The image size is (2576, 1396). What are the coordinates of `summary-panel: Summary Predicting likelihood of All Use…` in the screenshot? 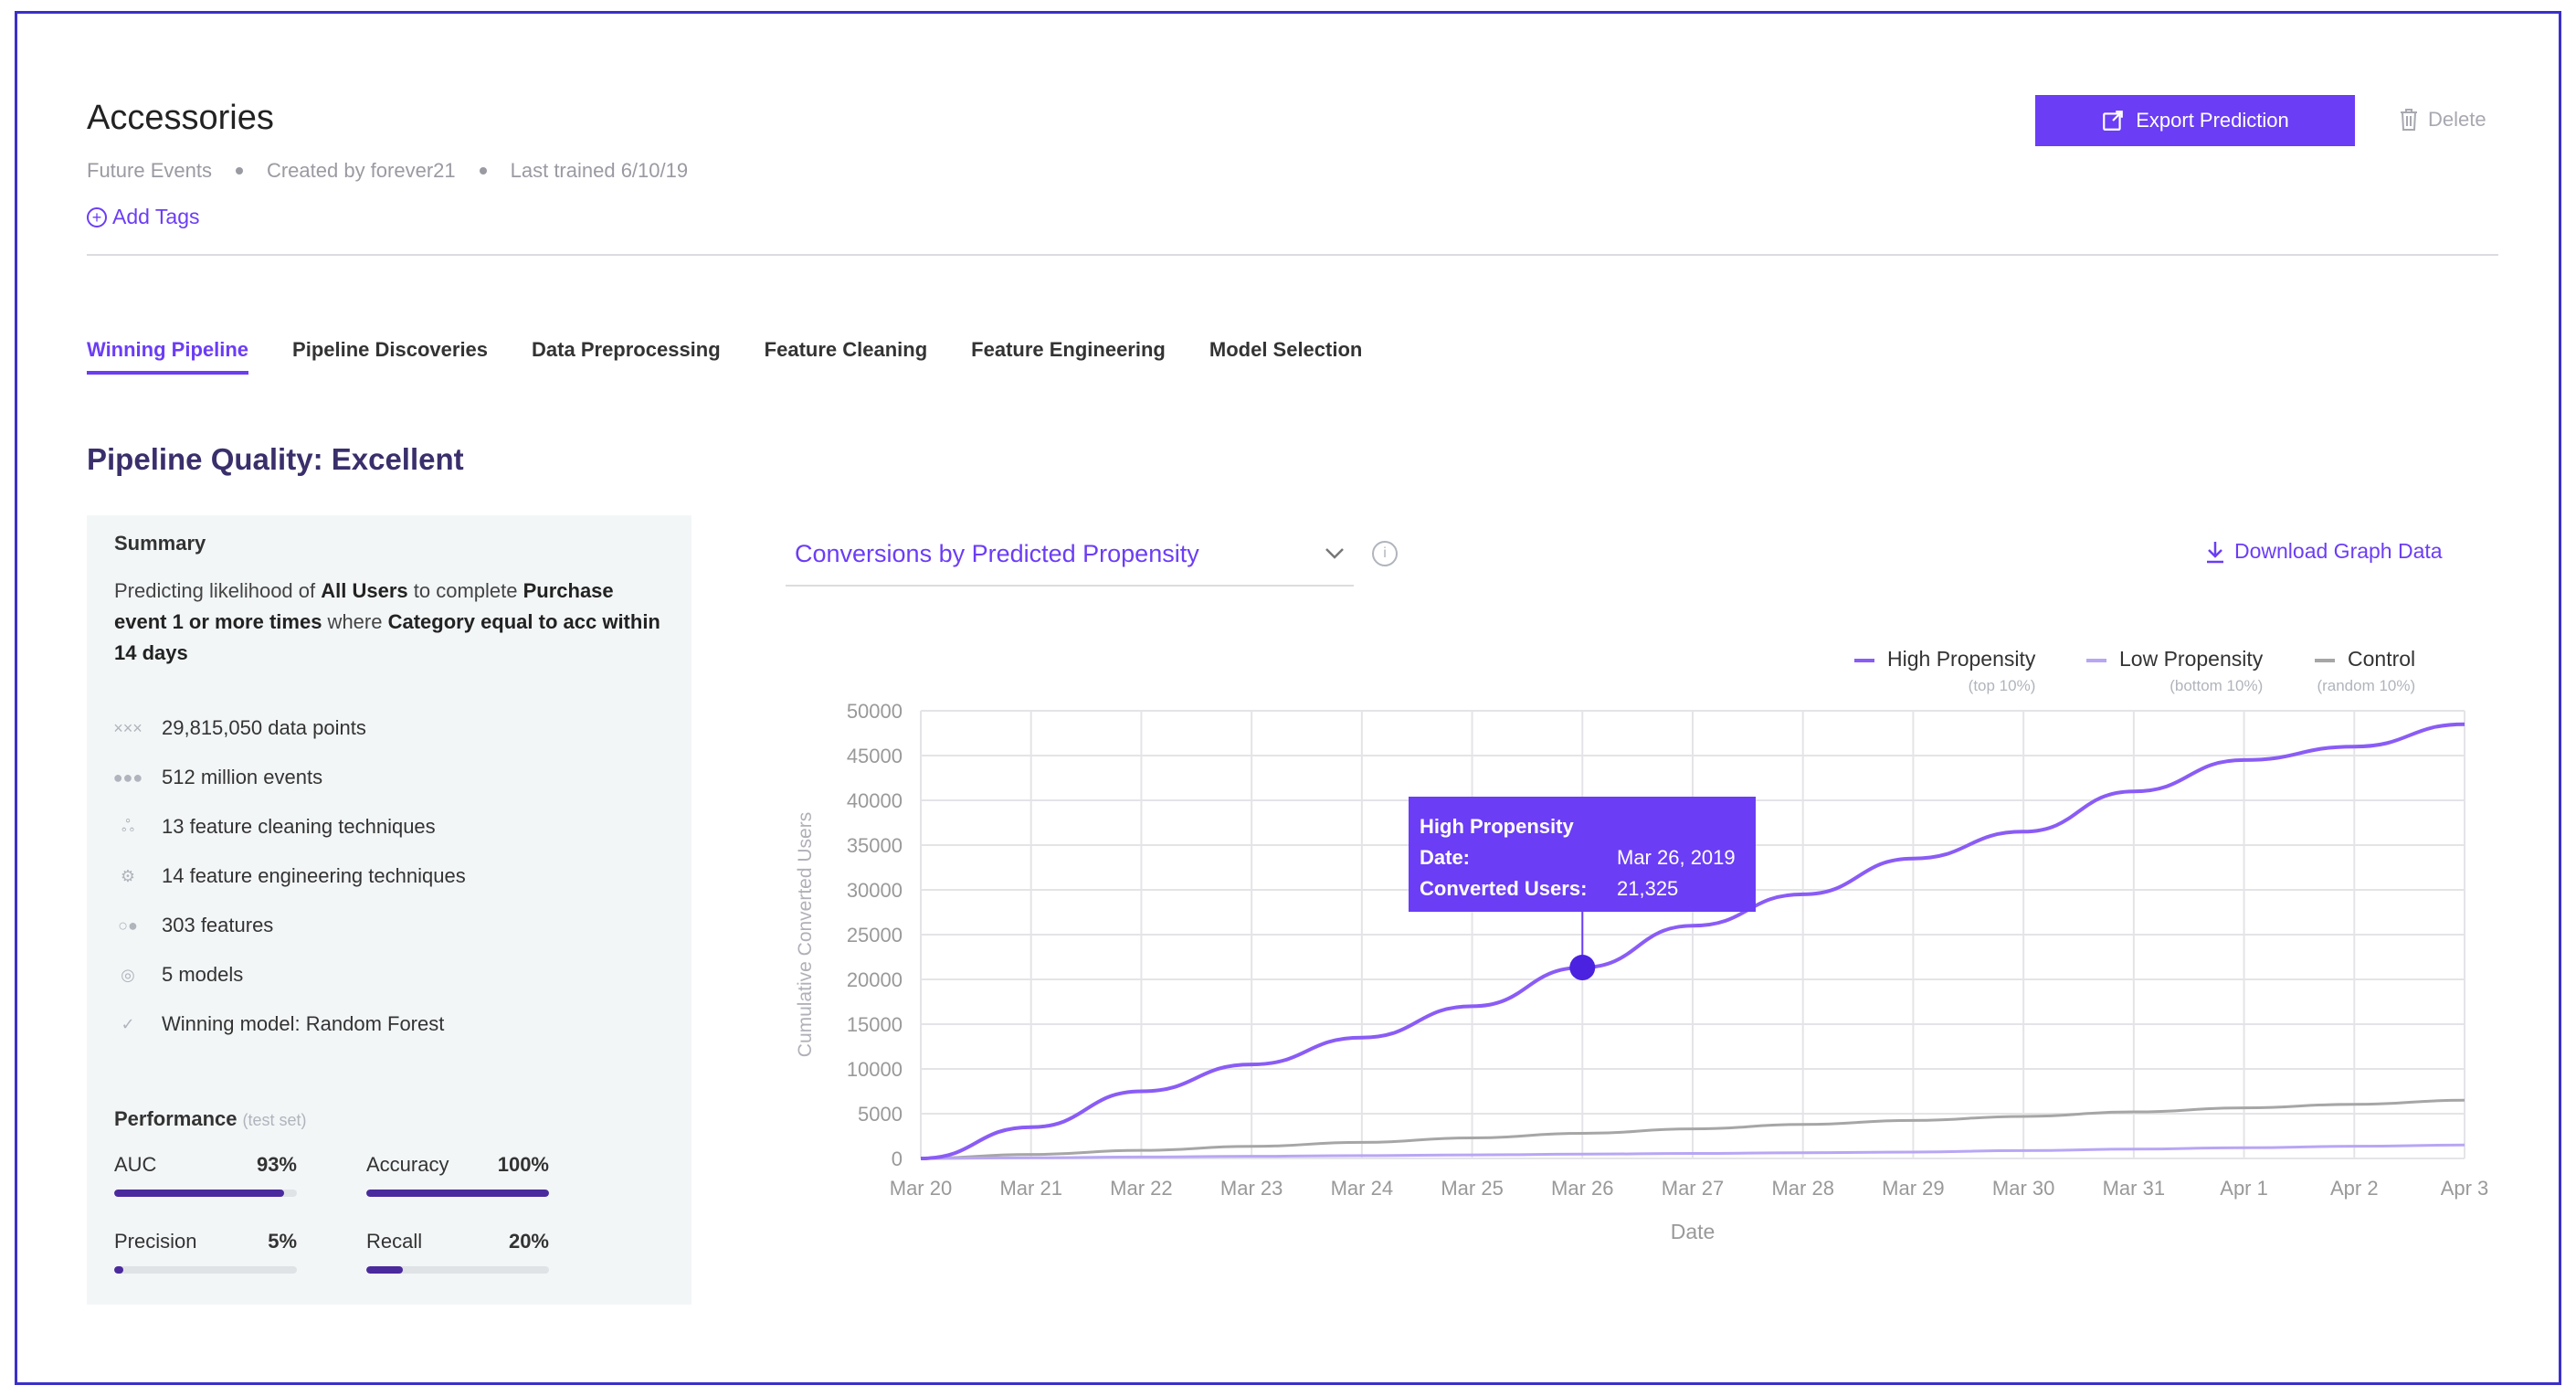 It's located at (389, 910).